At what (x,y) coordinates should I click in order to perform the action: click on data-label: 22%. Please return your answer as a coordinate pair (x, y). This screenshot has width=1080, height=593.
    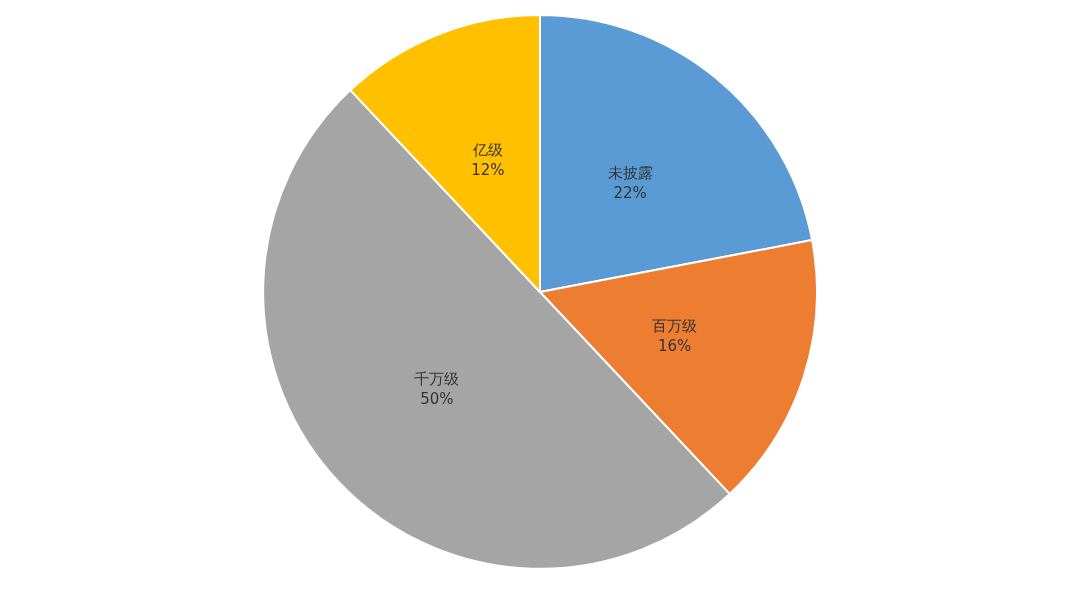
    Looking at the image, I should click on (630, 192).